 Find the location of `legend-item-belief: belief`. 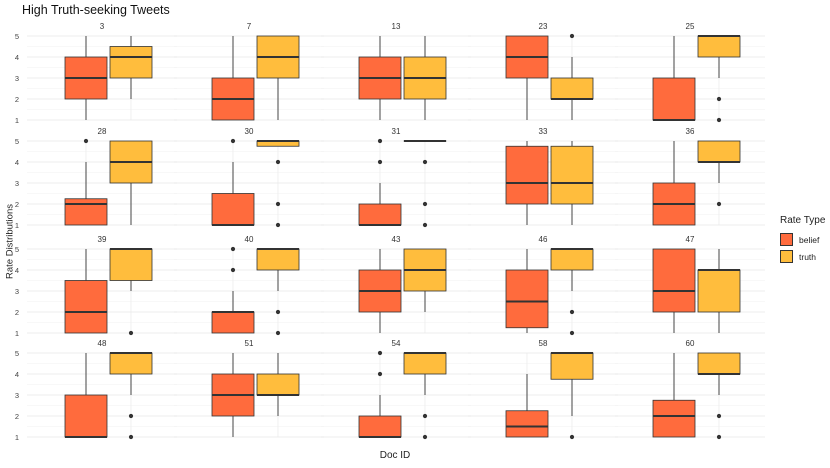

legend-item-belief: belief is located at coordinates (802, 239).